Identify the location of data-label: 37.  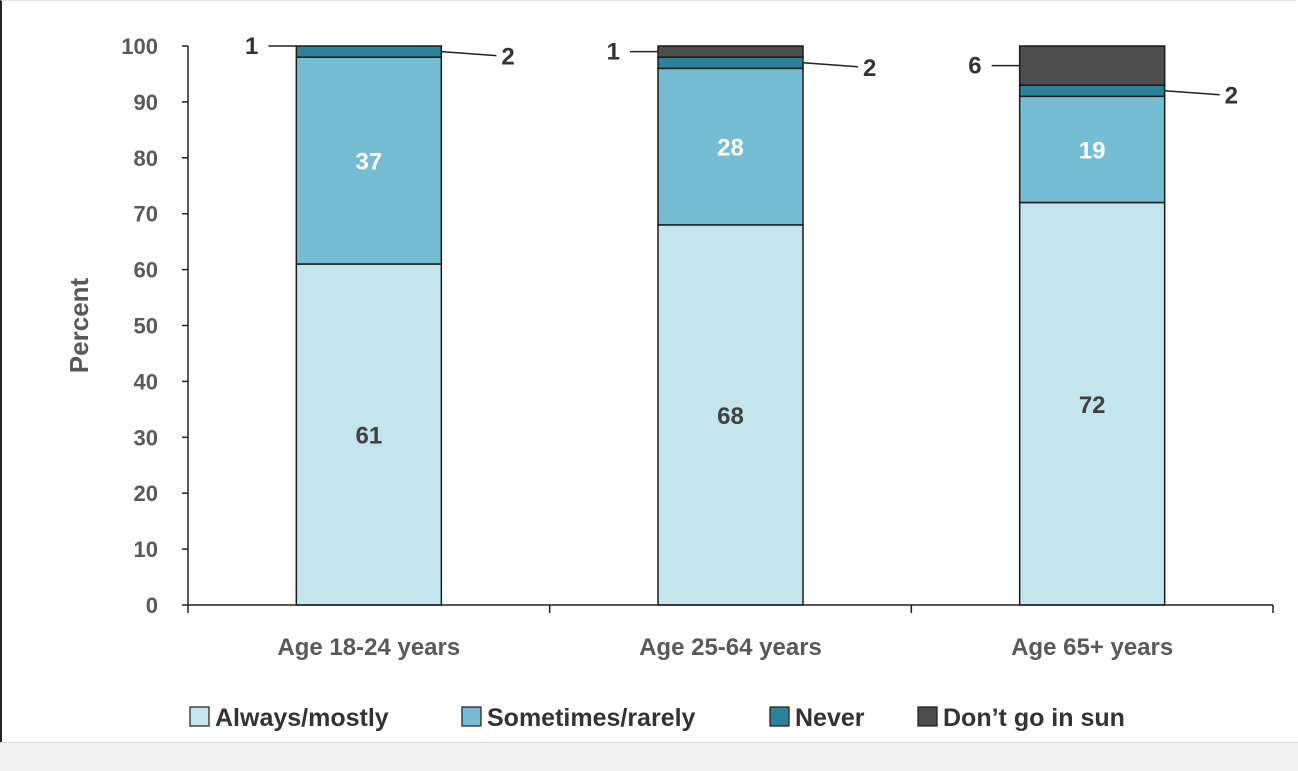
(368, 162).